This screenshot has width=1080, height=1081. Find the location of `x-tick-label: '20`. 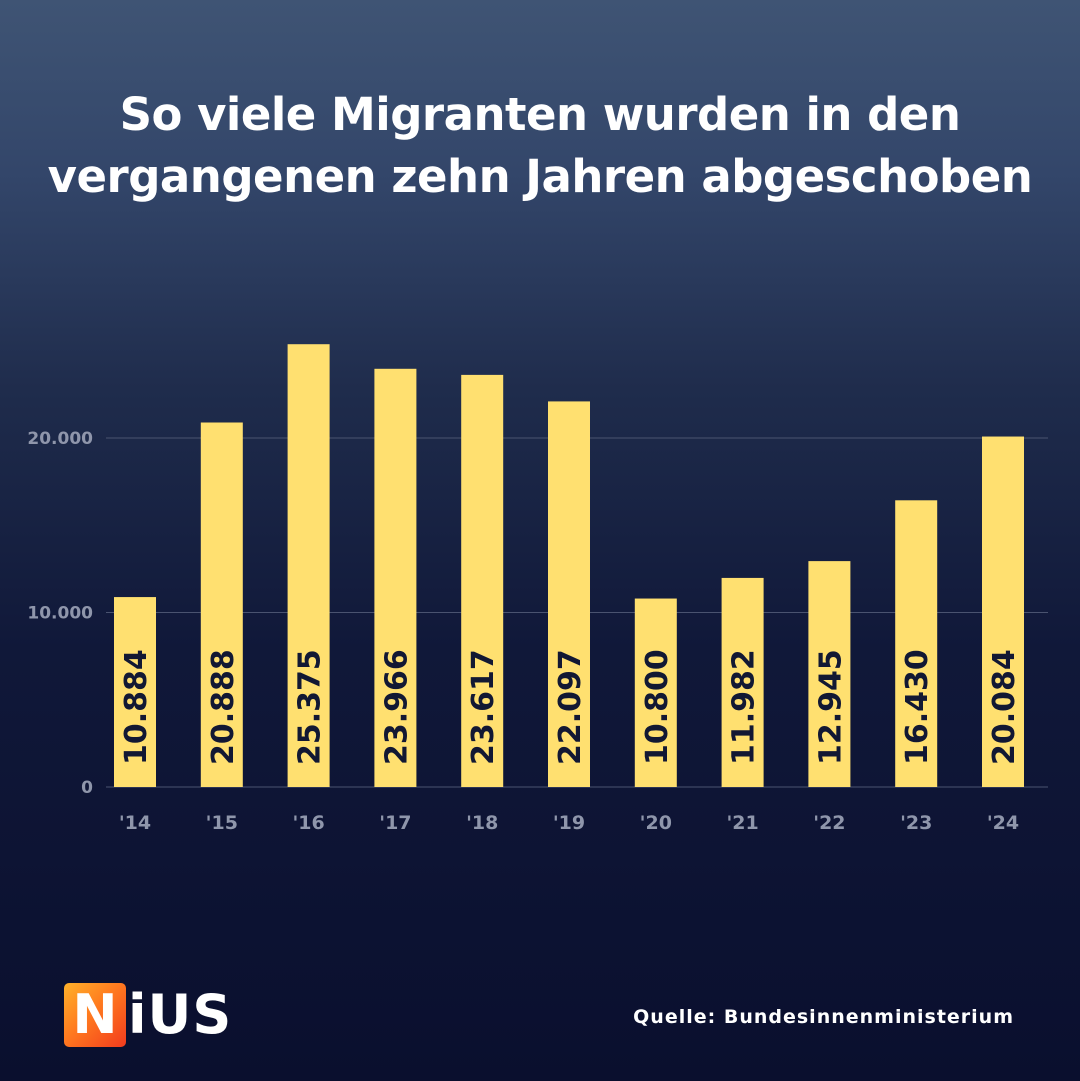

x-tick-label: '20 is located at coordinates (656, 823).